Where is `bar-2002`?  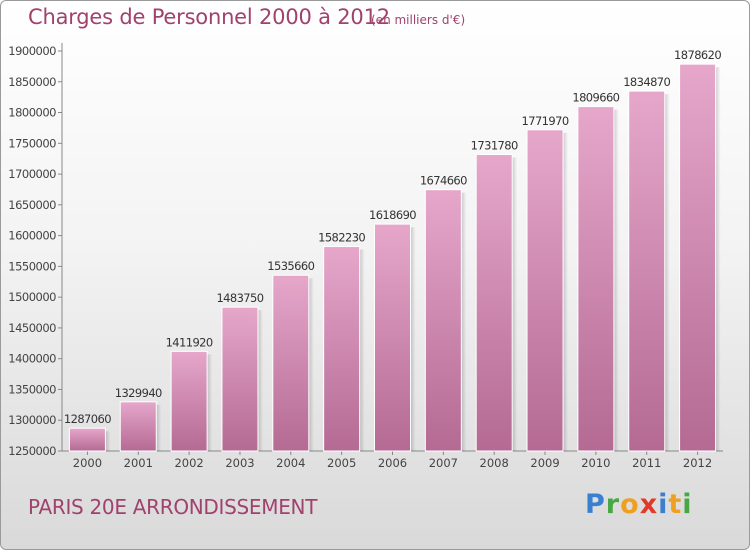 bar-2002 is located at coordinates (189, 401).